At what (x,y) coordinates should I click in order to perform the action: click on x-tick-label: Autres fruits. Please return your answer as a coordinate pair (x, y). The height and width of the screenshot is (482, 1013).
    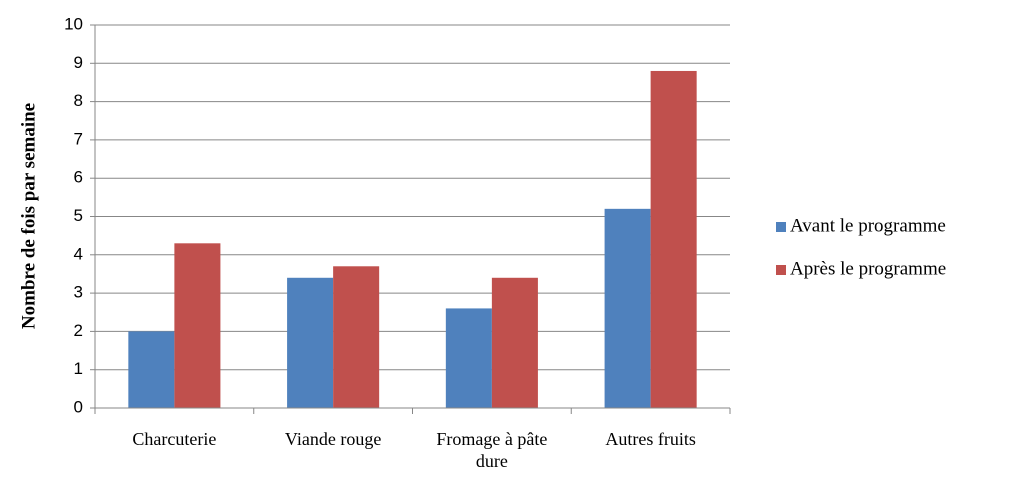
    Looking at the image, I should click on (650, 439).